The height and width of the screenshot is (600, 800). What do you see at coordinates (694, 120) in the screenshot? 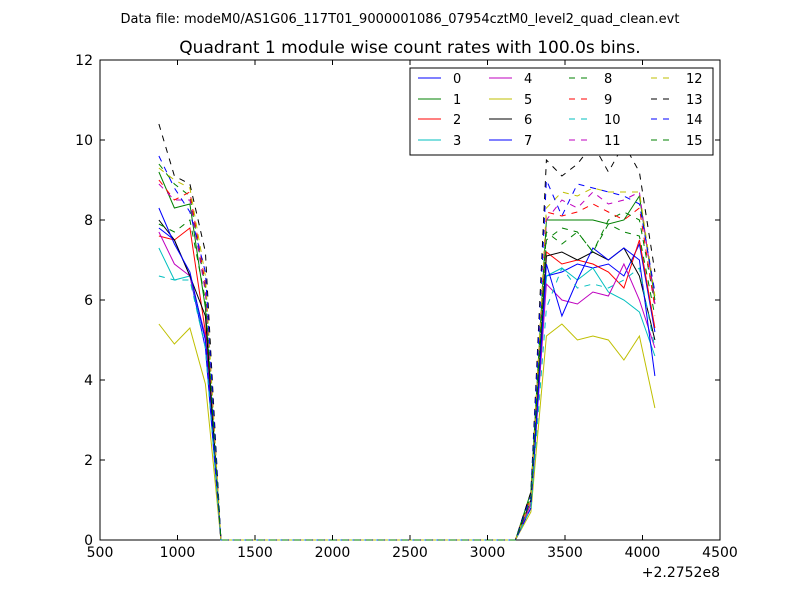
I see `legend-label-14: 14` at bounding box center [694, 120].